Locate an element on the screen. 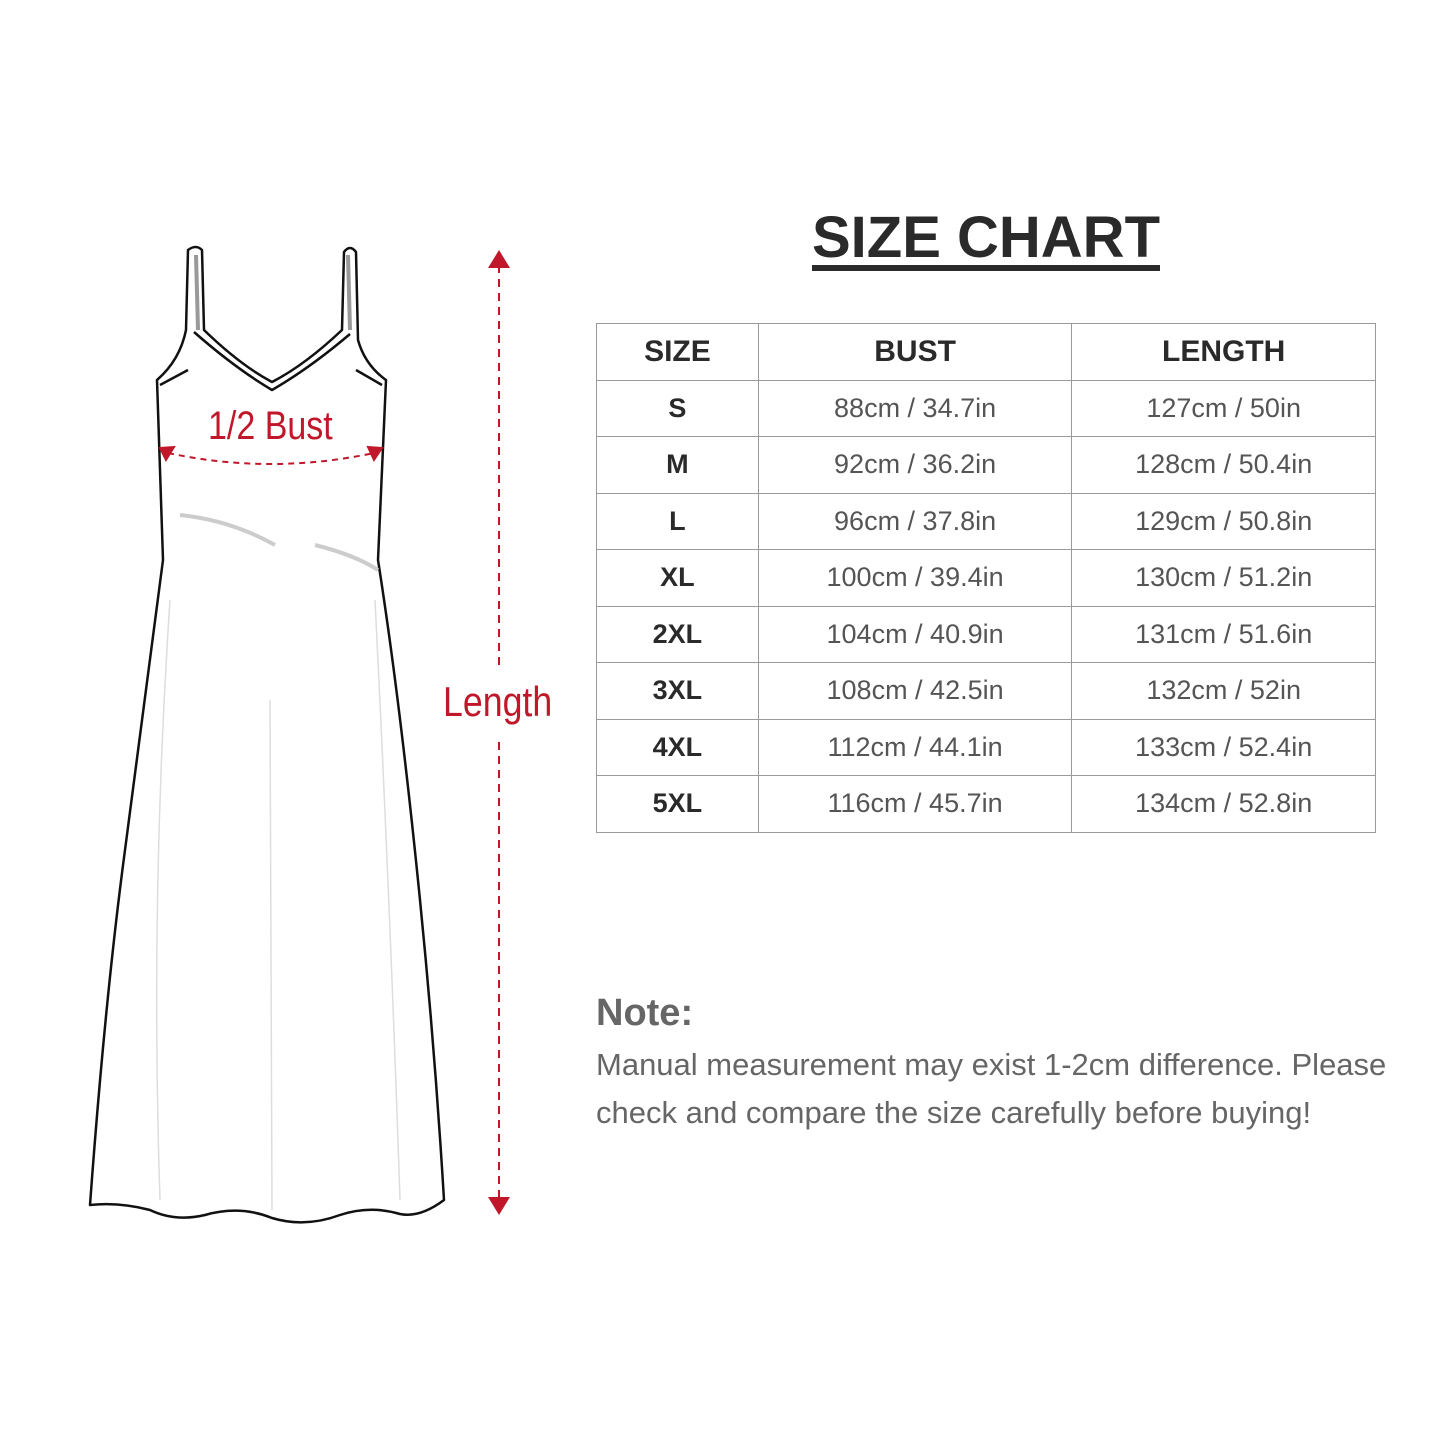 Image resolution: width=1445 pixels, height=1445 pixels. table-row: S 88cm / 34.7in 127cm / 50in is located at coordinates (986, 408).